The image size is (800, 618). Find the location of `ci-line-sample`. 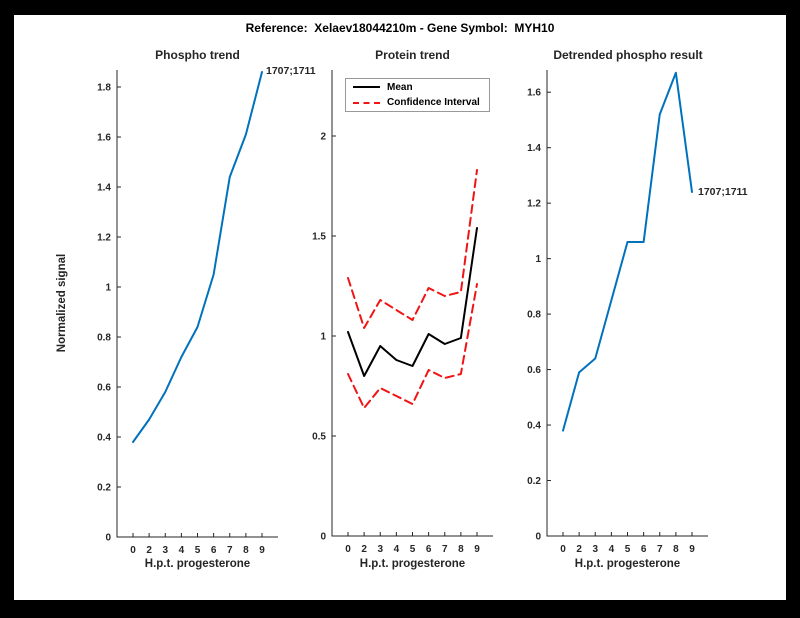

ci-line-sample is located at coordinates (366, 102).